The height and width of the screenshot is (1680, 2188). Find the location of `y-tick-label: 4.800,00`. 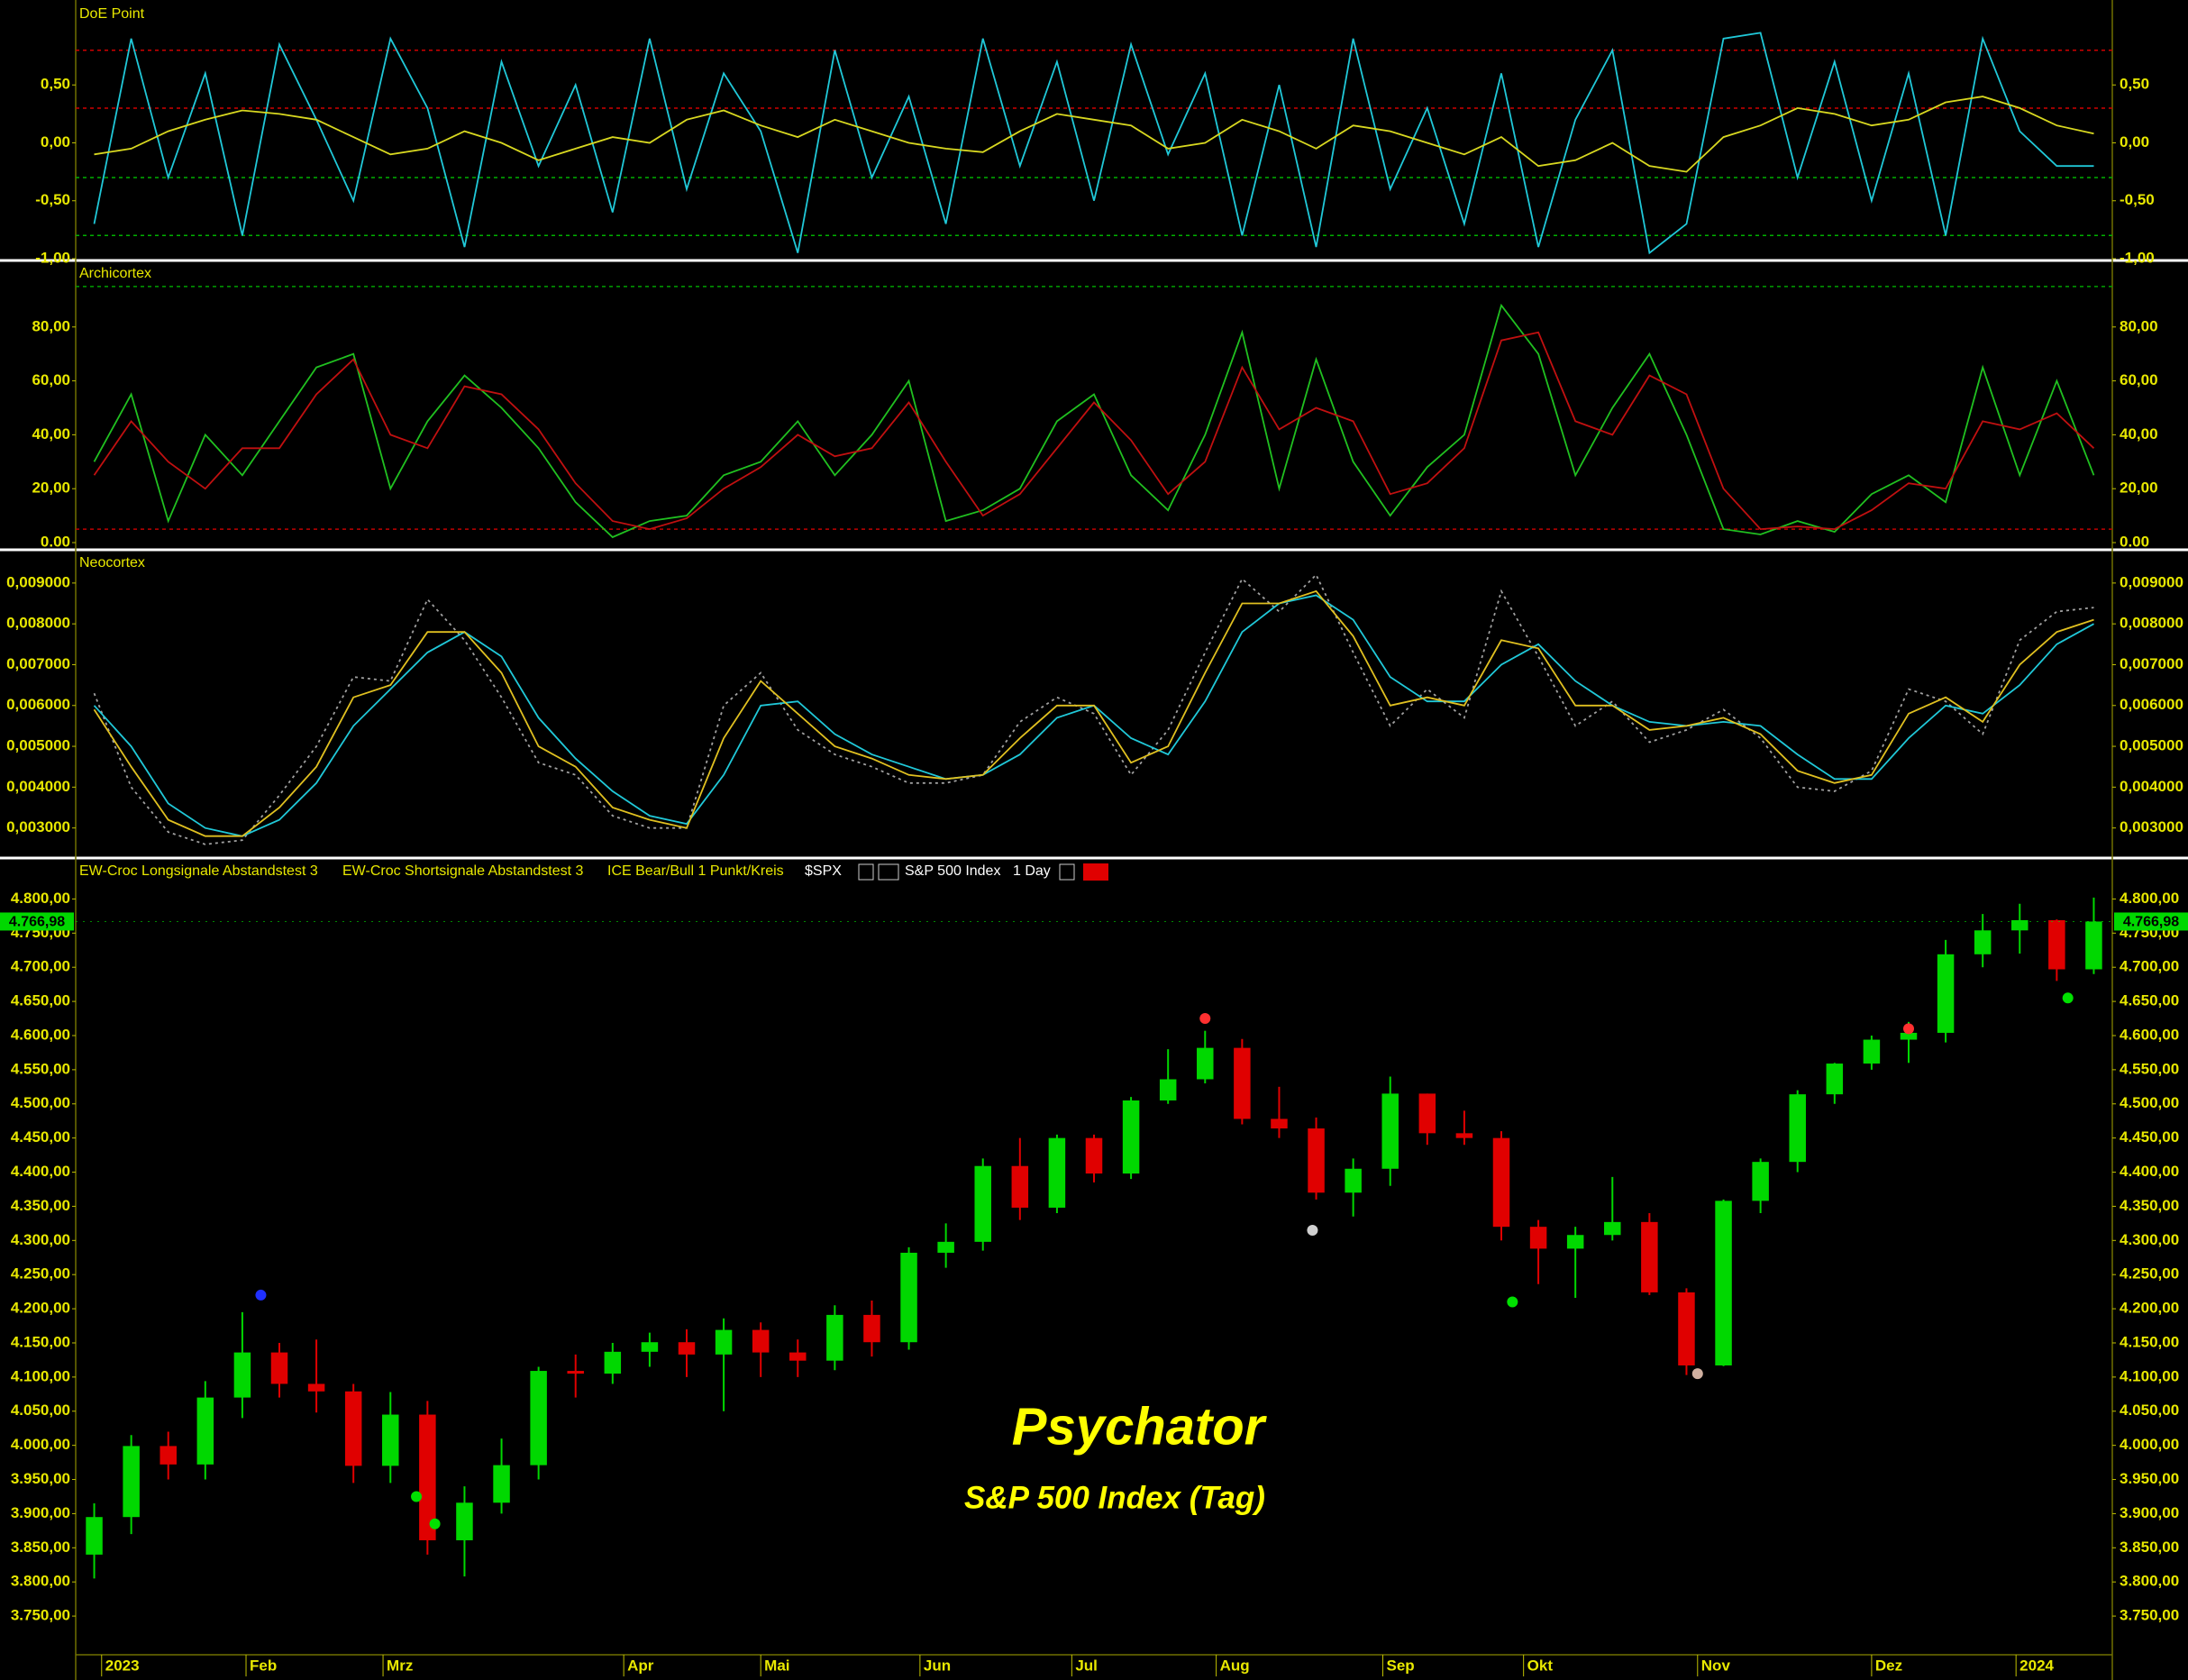

y-tick-label: 4.800,00 is located at coordinates (40, 899).